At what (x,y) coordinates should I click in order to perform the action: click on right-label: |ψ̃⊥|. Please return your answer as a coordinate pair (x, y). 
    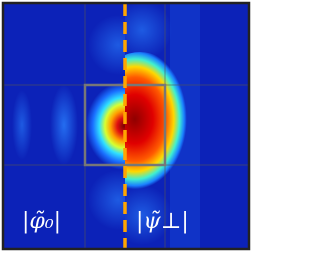
    Looking at the image, I should click on (162, 221).